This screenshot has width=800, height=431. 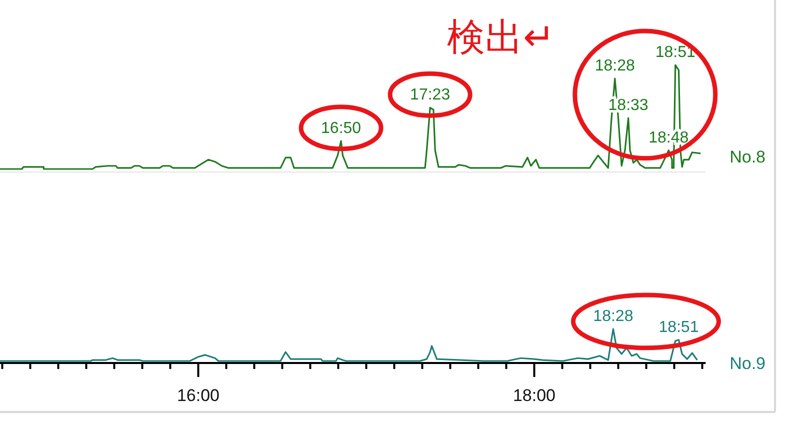 What do you see at coordinates (198, 395) in the screenshot?
I see `x-tick-label: 16:00` at bounding box center [198, 395].